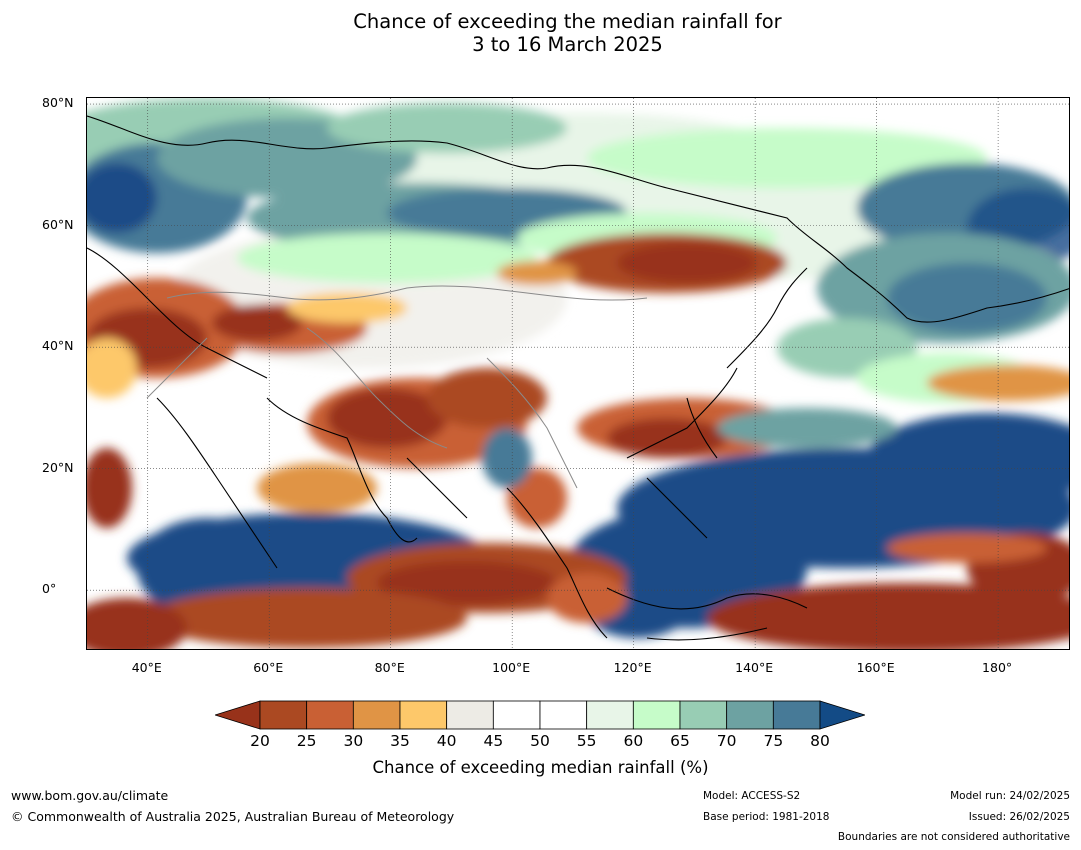  What do you see at coordinates (268, 667) in the screenshot?
I see `longitude-label: 60°E` at bounding box center [268, 667].